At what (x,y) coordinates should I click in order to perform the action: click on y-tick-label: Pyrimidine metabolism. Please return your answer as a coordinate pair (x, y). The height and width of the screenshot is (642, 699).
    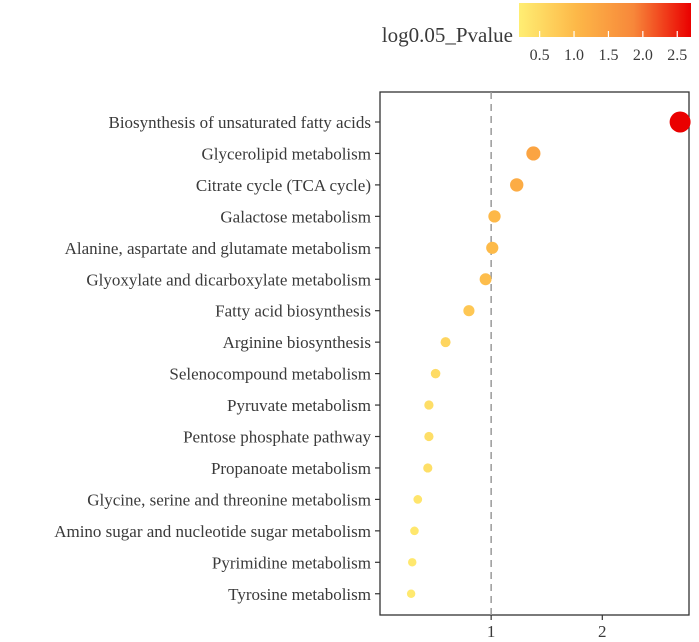
    Looking at the image, I should click on (291, 562).